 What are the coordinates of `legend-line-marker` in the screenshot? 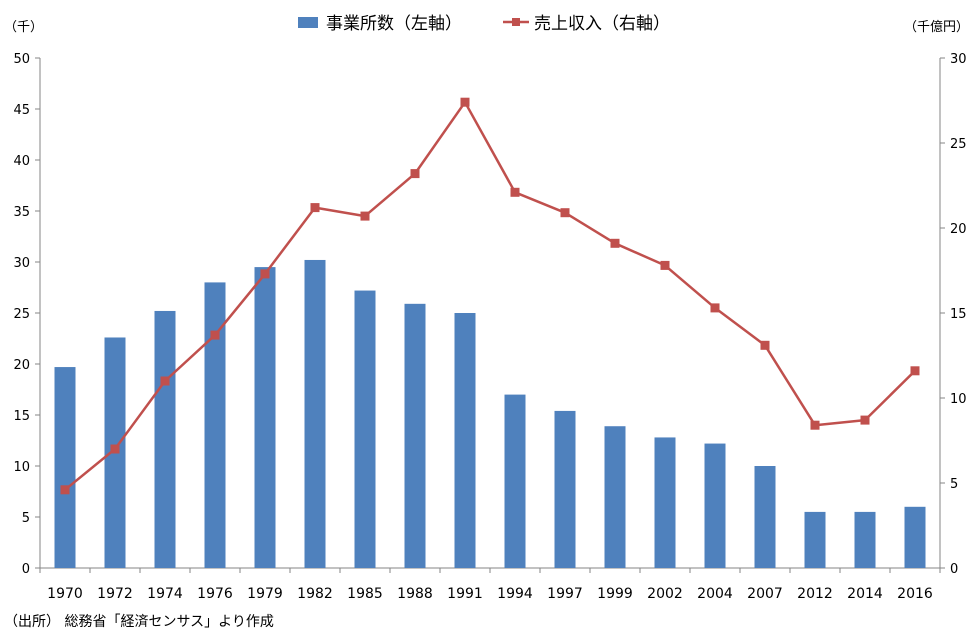 It's located at (516, 22).